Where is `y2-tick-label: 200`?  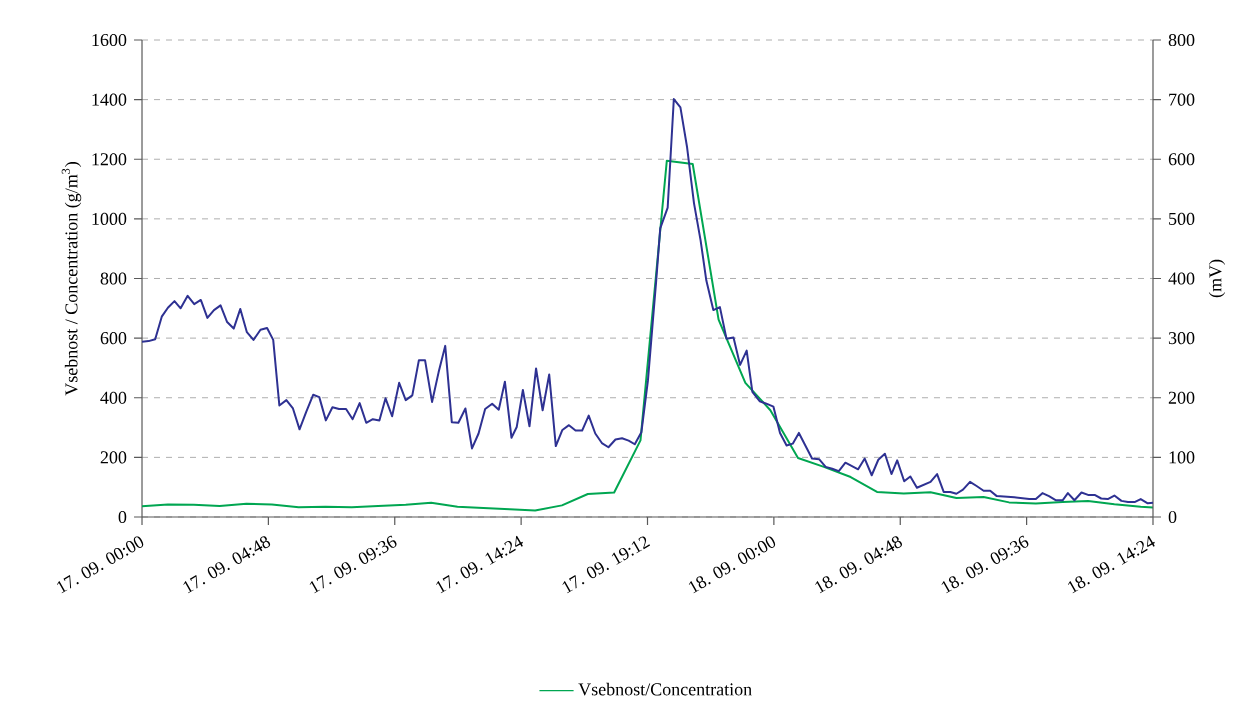 y2-tick-label: 200 is located at coordinates (1181, 397).